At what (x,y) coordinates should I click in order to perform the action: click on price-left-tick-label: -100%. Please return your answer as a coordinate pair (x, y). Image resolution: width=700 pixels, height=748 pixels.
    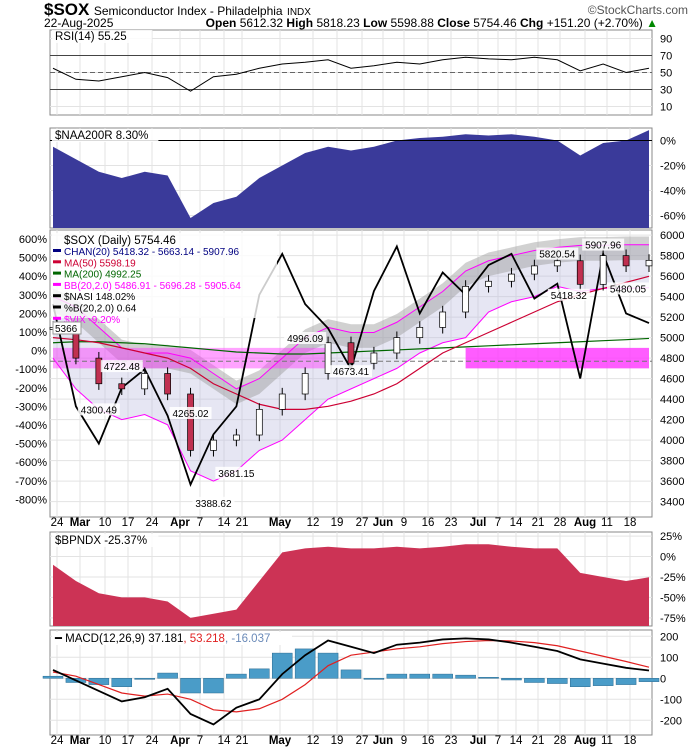
    Looking at the image, I should click on (31, 370).